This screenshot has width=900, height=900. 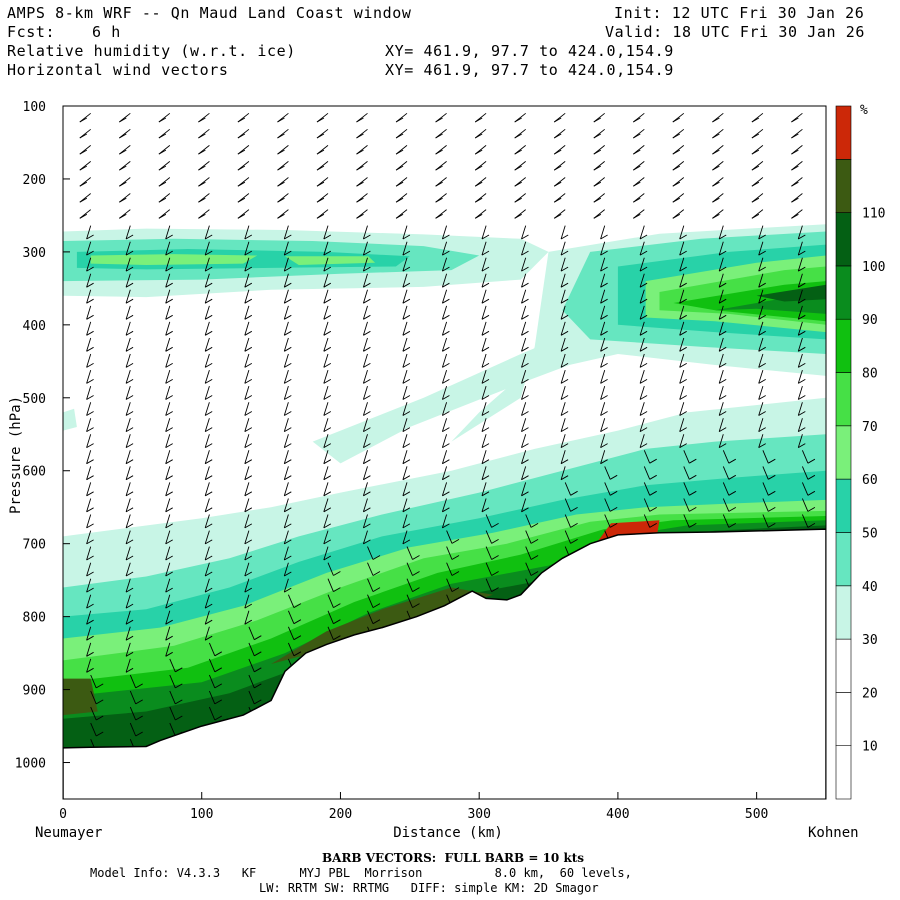 I want to click on rh-band-30-wisp, so click(x=70, y=419).